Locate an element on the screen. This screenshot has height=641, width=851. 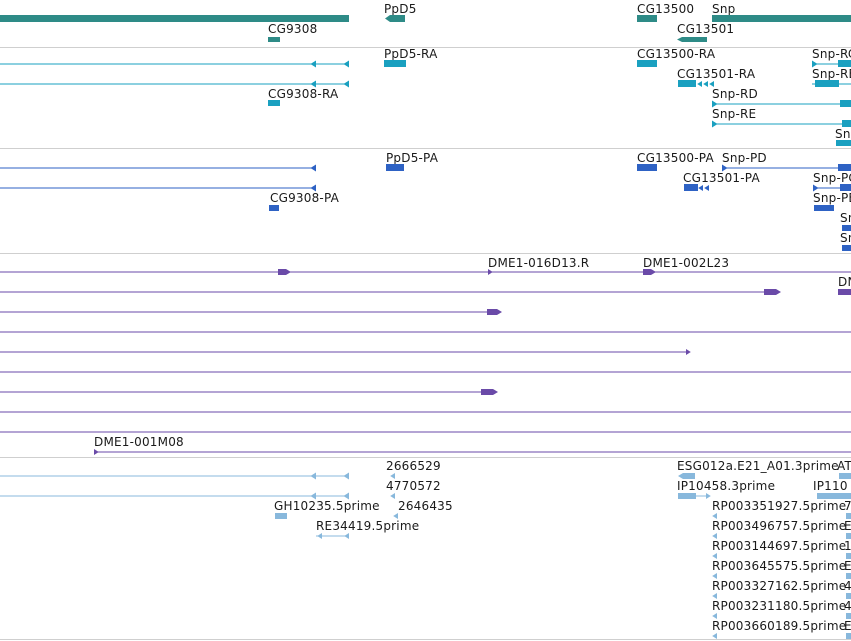
feature-label-dme1-016d13-r: DME1-016D13.R is located at coordinates (539, 263).